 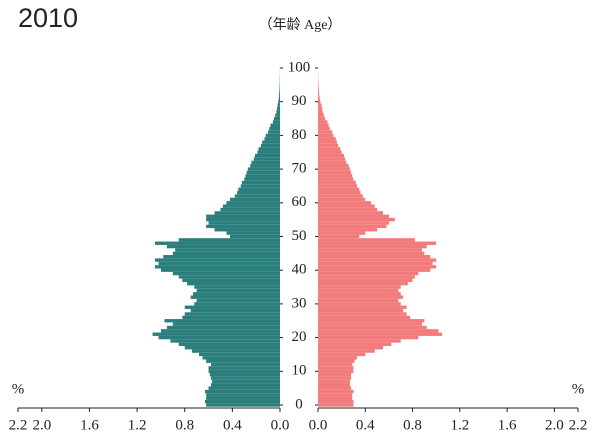 I want to click on x-tick-label: 0.0, so click(x=280, y=425).